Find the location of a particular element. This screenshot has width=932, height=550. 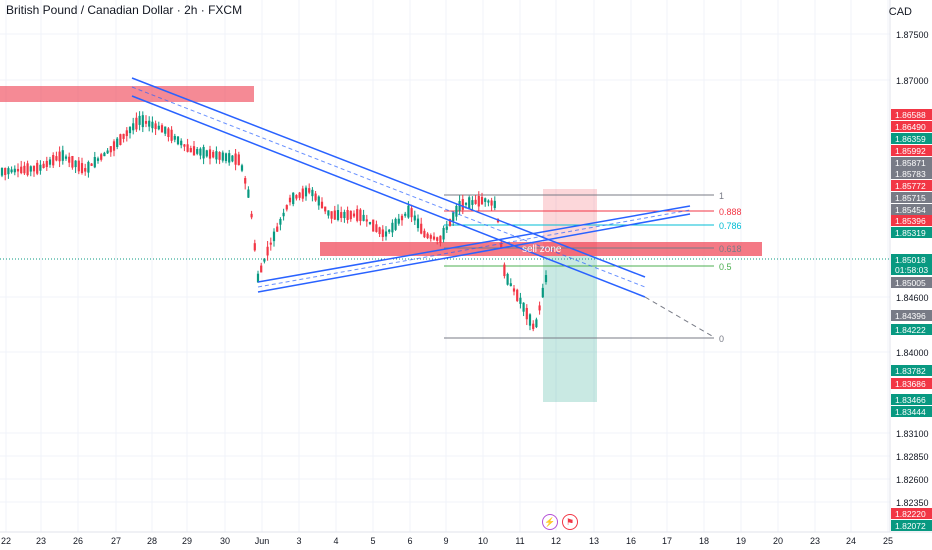

fib-label-1: 1 is located at coordinates (721, 196).